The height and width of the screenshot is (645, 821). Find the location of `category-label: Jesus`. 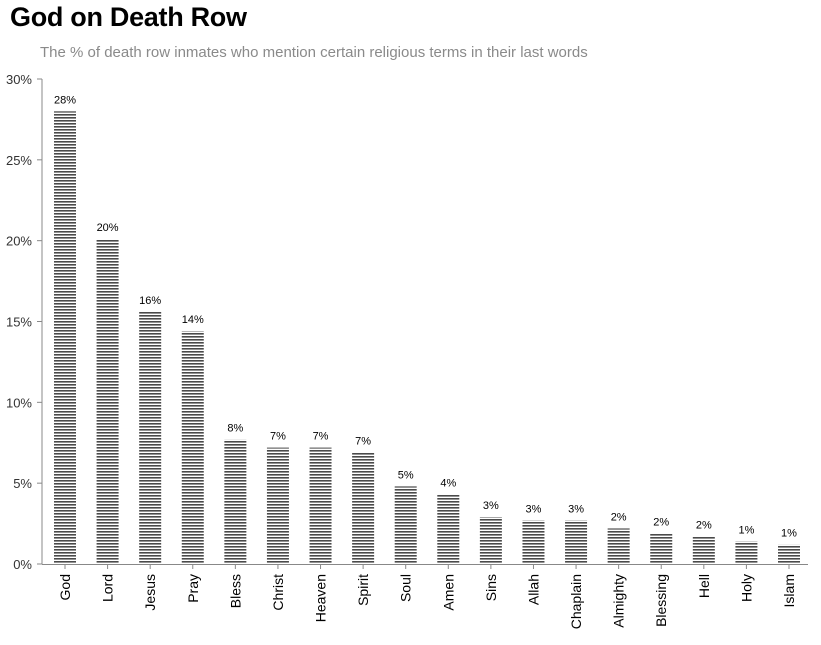

category-label: Jesus is located at coordinates (150, 592).